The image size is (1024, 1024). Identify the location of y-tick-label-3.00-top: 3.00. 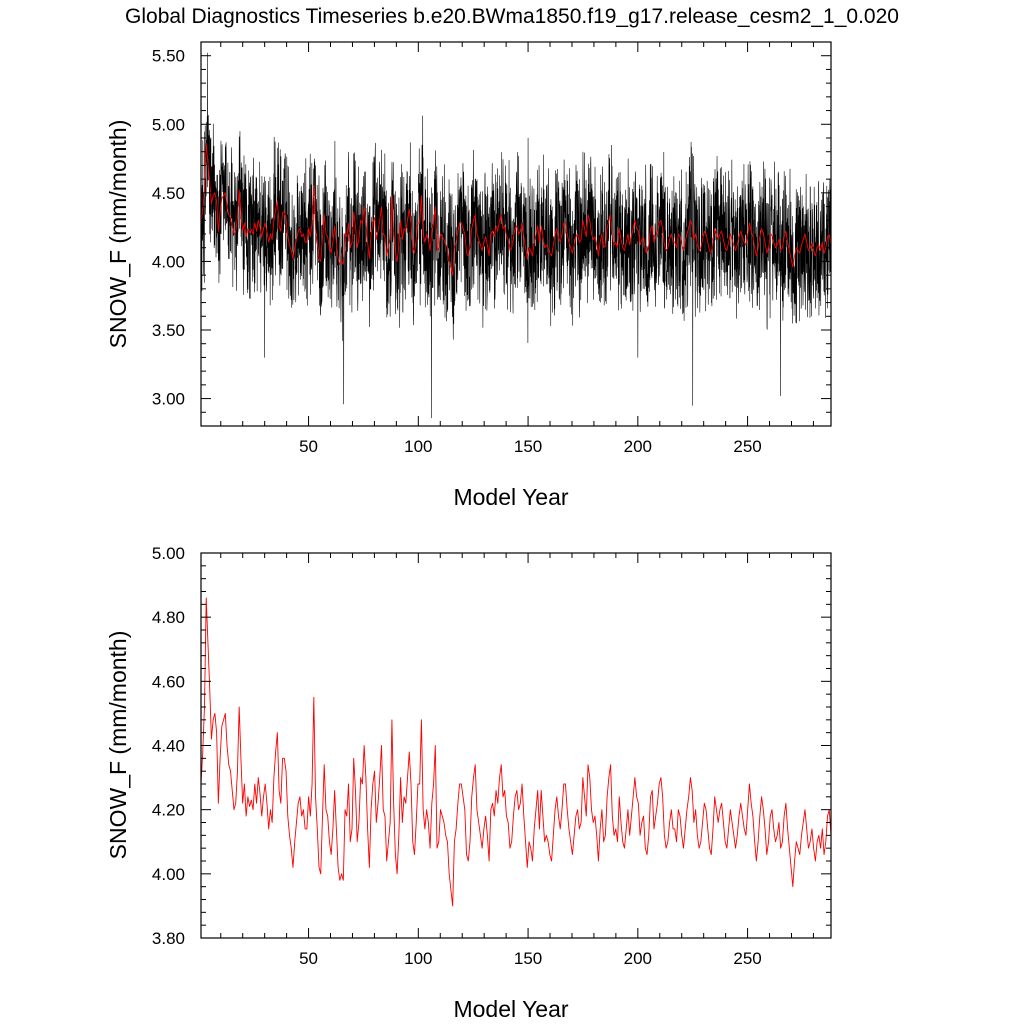
(168, 399).